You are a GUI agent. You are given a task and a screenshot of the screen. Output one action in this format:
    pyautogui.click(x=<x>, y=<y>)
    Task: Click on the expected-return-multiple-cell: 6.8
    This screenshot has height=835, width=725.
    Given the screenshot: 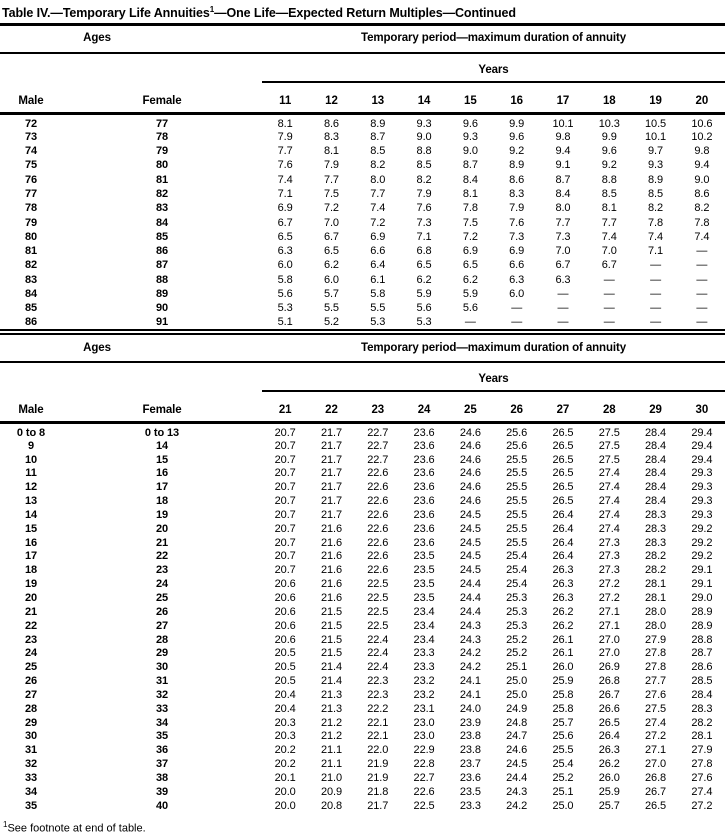 What is the action you would take?
    pyautogui.click(x=424, y=251)
    